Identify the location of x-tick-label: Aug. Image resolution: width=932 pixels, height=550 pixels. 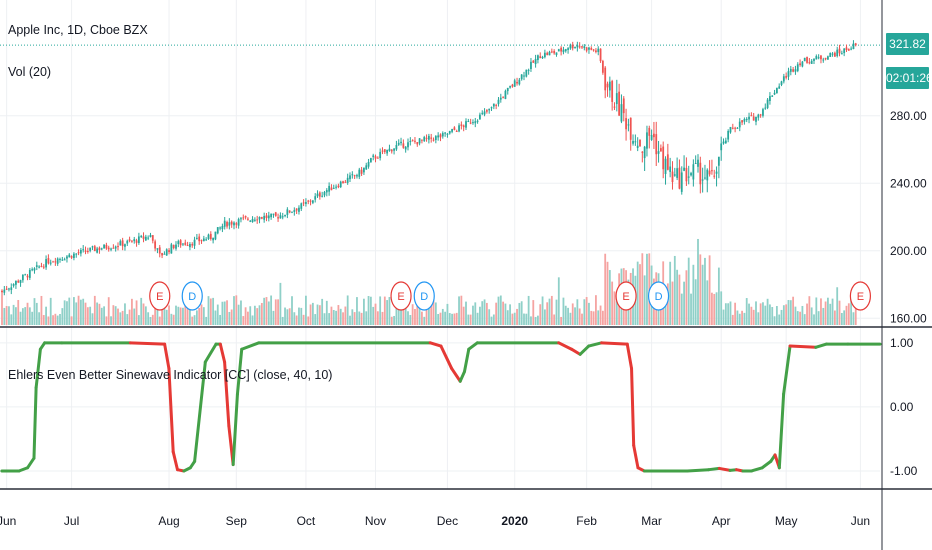
(168, 521).